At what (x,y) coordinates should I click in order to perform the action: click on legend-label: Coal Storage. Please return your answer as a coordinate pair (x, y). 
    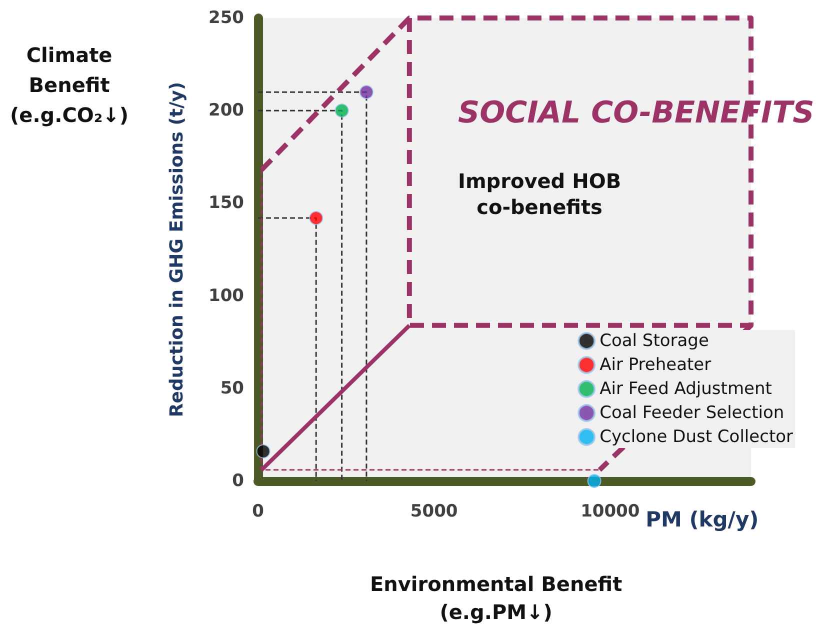
    Looking at the image, I should click on (654, 341).